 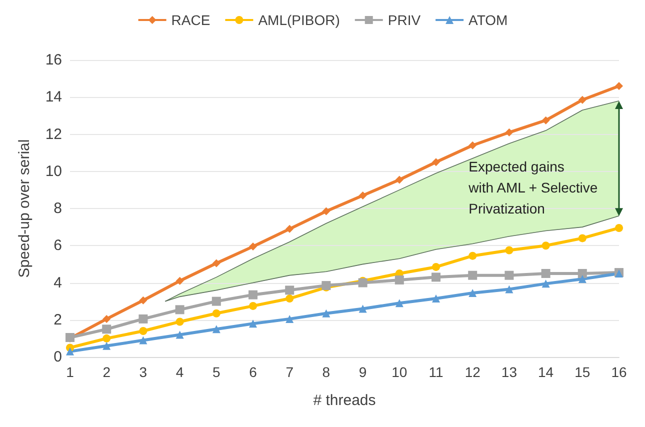 I want to click on x-tick-label: 4, so click(x=180, y=372).